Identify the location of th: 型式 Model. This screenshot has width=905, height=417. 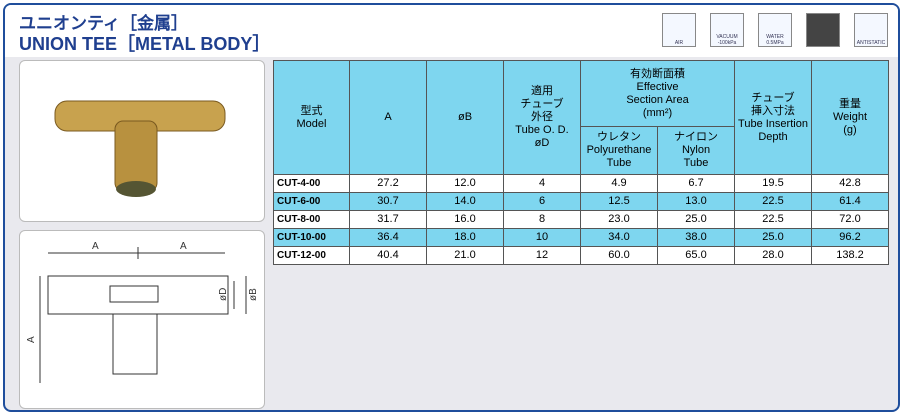
(311, 117).